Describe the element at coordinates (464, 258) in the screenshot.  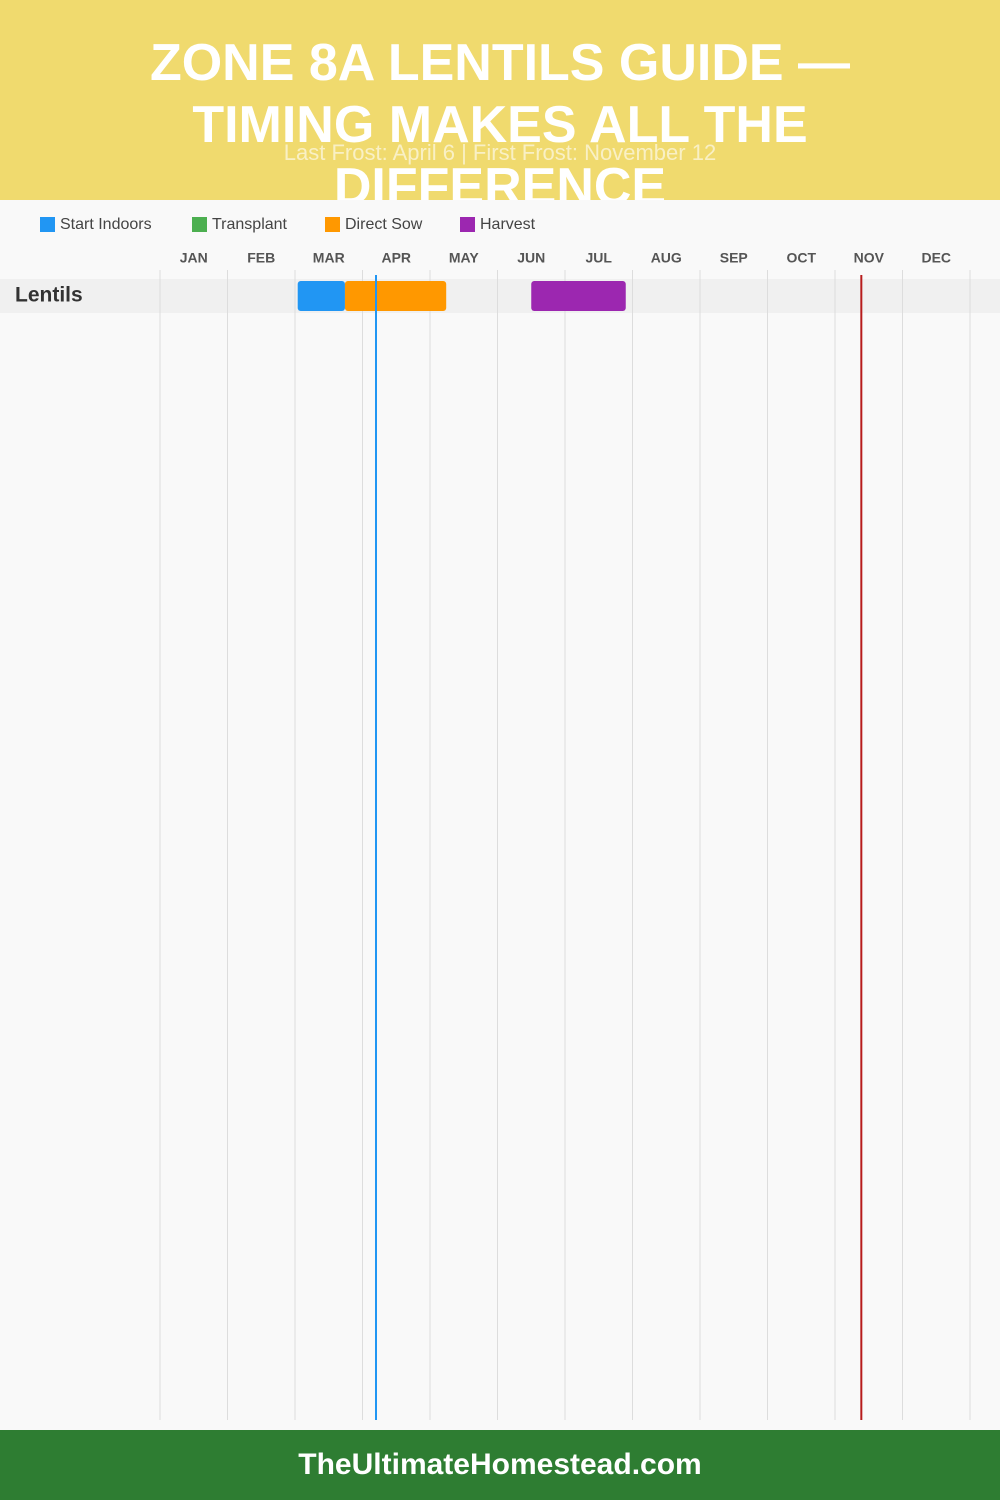
I see `x-tick-label: MAY` at that location.